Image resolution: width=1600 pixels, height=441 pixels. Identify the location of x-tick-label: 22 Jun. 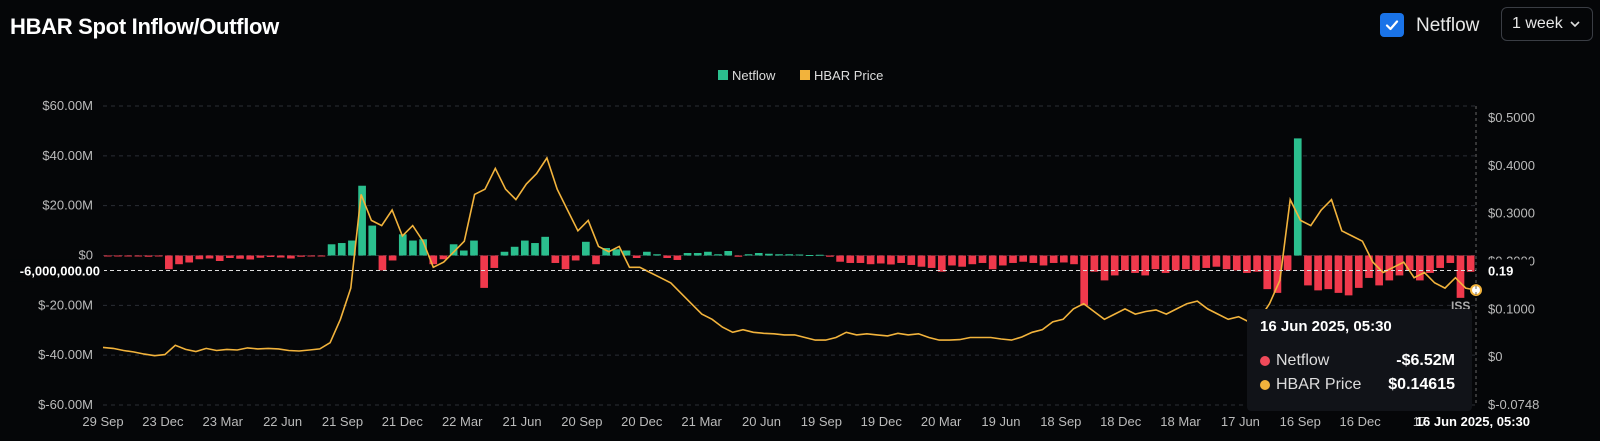
(282, 421).